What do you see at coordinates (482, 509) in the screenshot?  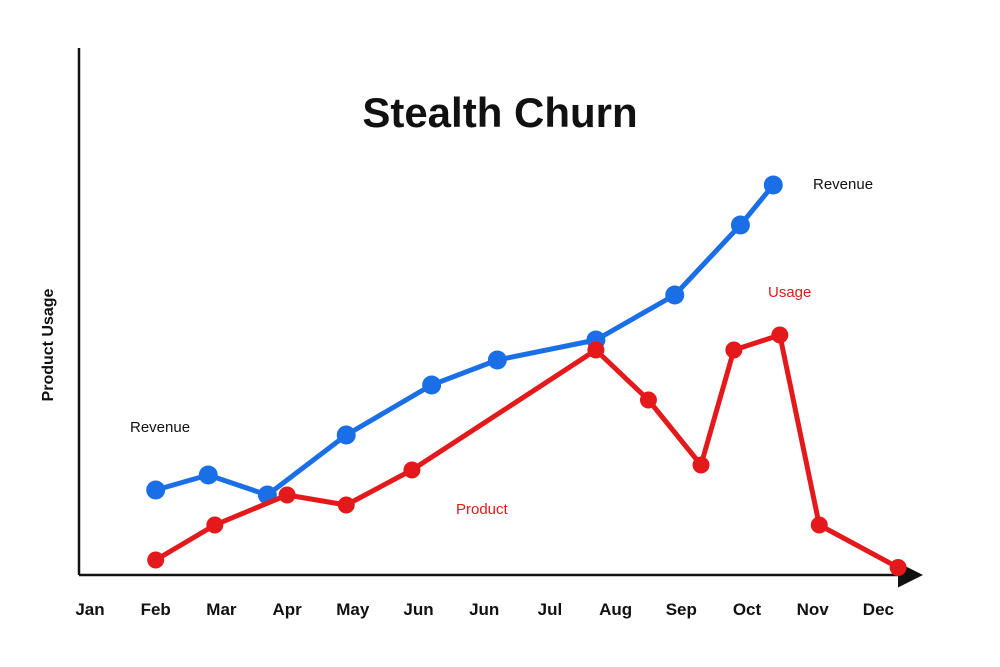 I see `product-label: Product` at bounding box center [482, 509].